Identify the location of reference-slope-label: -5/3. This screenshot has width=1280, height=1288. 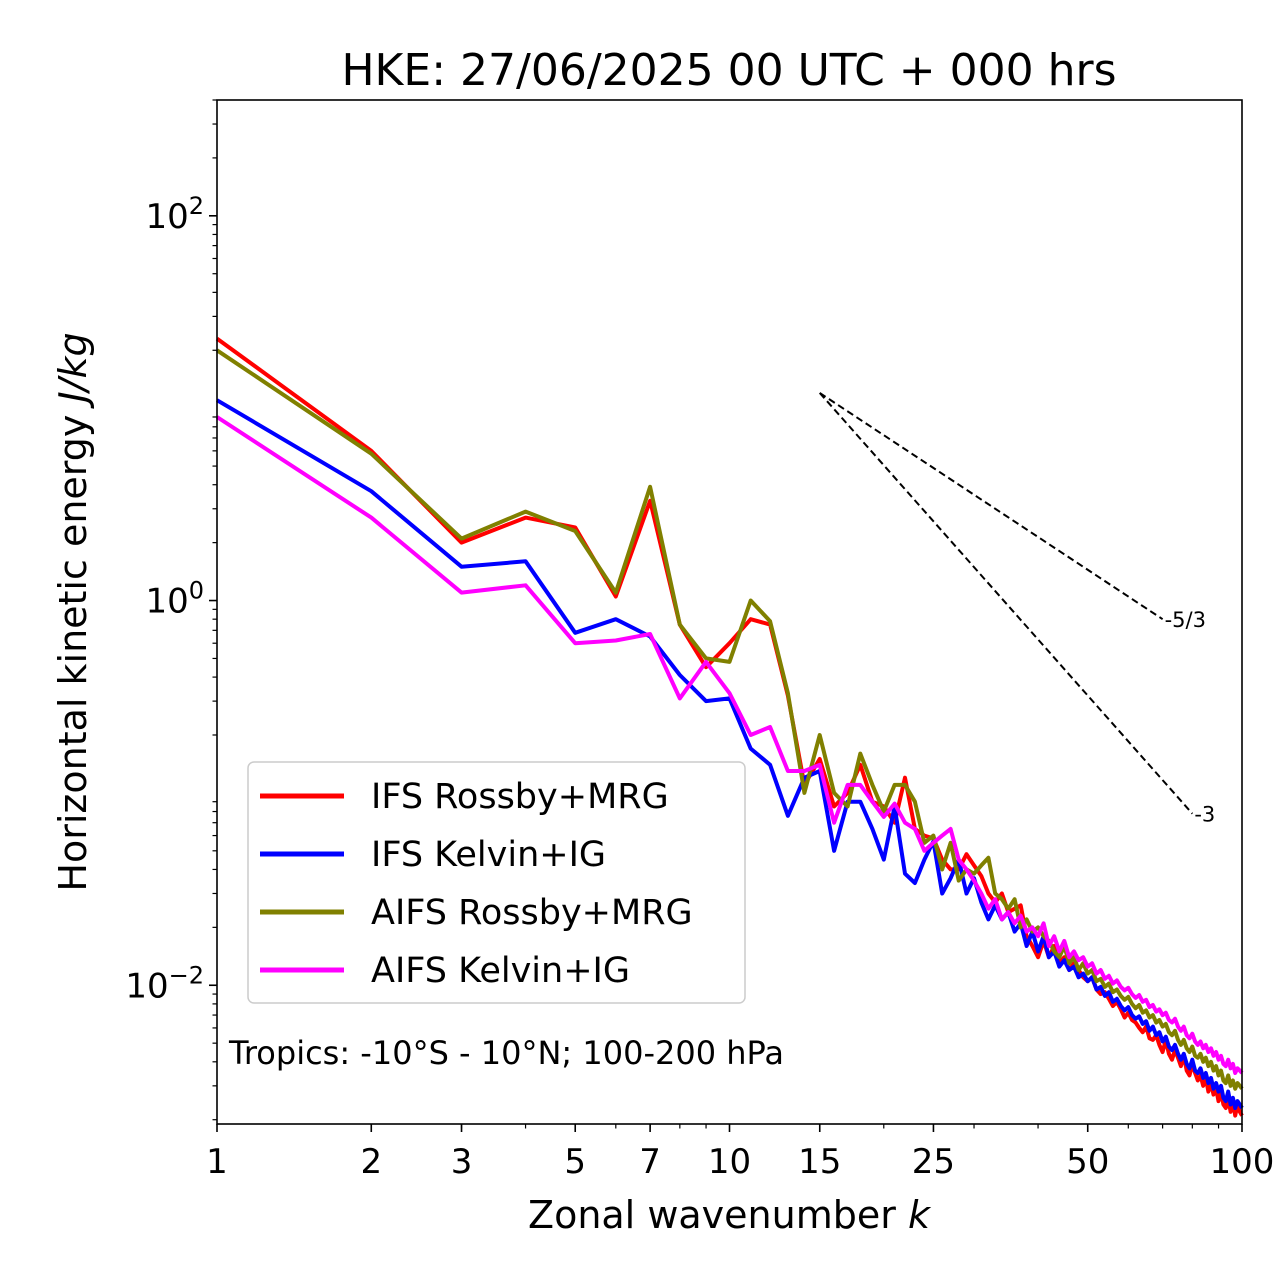
(1185, 620).